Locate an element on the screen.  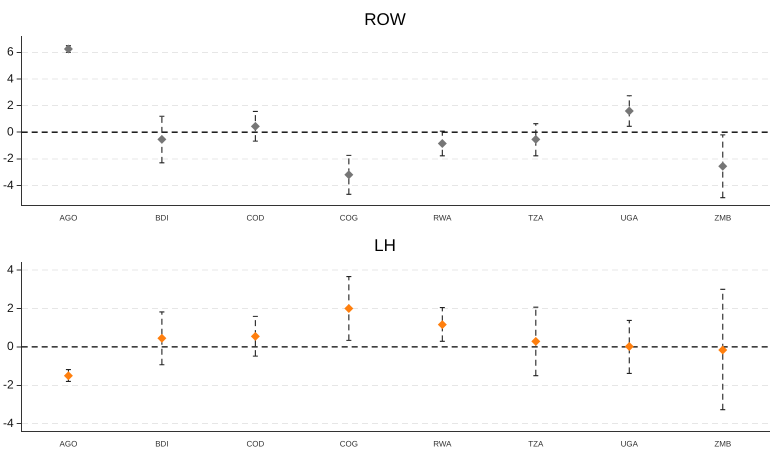
y-tick-label: 6 is located at coordinates (10, 51).